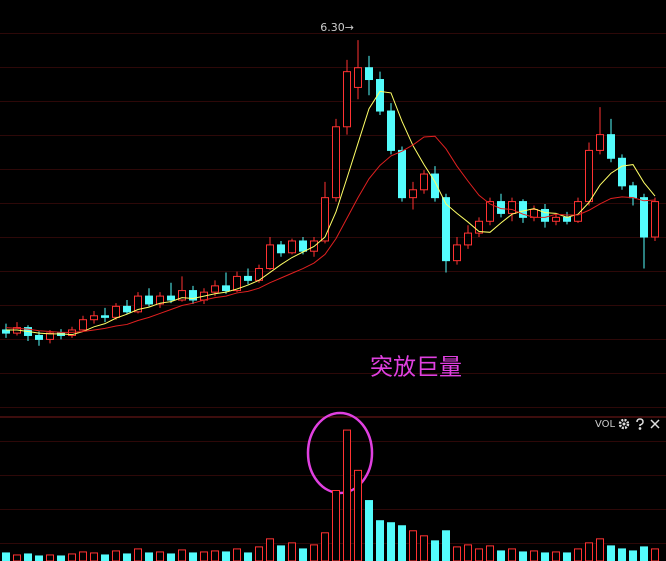 The image size is (666, 561). I want to click on callout: 突放巨量, so click(416, 368).